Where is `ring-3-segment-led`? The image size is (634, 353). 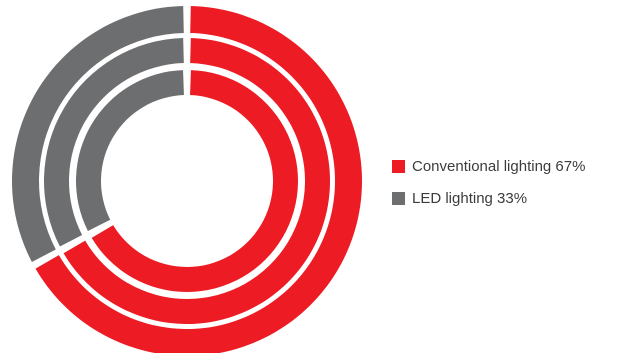 ring-3-segment-led is located at coordinates (129, 150).